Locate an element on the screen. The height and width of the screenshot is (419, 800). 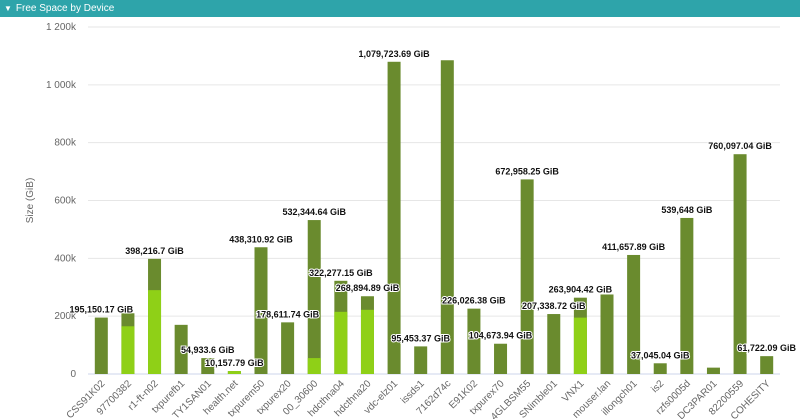
data-label: 398,216.7 GiB is located at coordinates (154, 251).